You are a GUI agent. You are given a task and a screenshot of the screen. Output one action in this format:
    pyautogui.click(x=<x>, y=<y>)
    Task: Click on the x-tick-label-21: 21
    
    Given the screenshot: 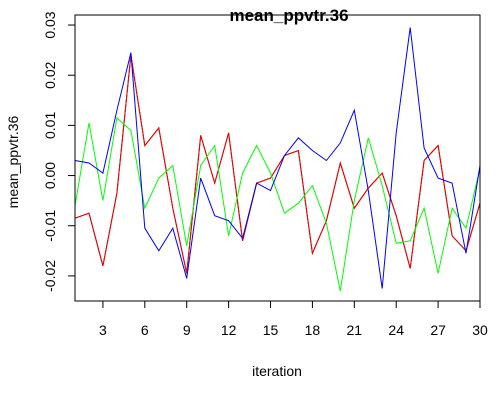 What is the action you would take?
    pyautogui.click(x=355, y=330)
    